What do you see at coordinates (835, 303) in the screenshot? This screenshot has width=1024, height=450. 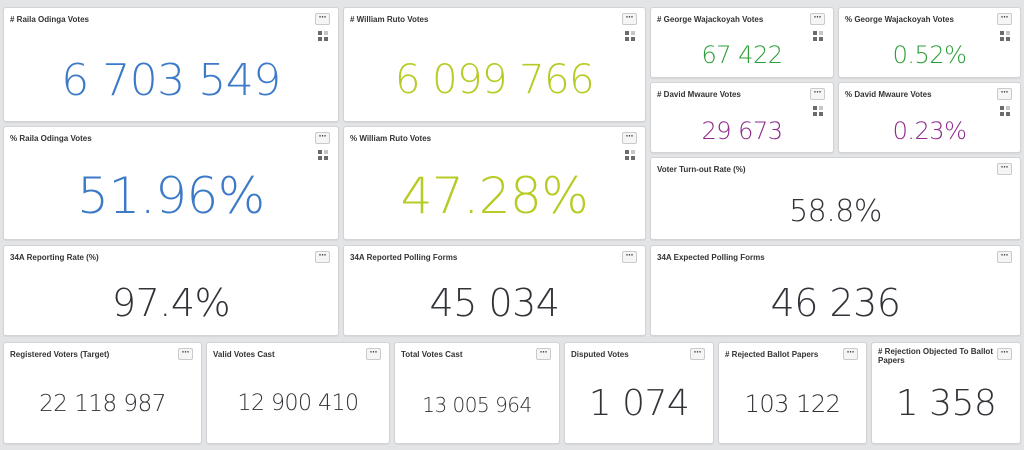 I see `card-value: 46 236` at bounding box center [835, 303].